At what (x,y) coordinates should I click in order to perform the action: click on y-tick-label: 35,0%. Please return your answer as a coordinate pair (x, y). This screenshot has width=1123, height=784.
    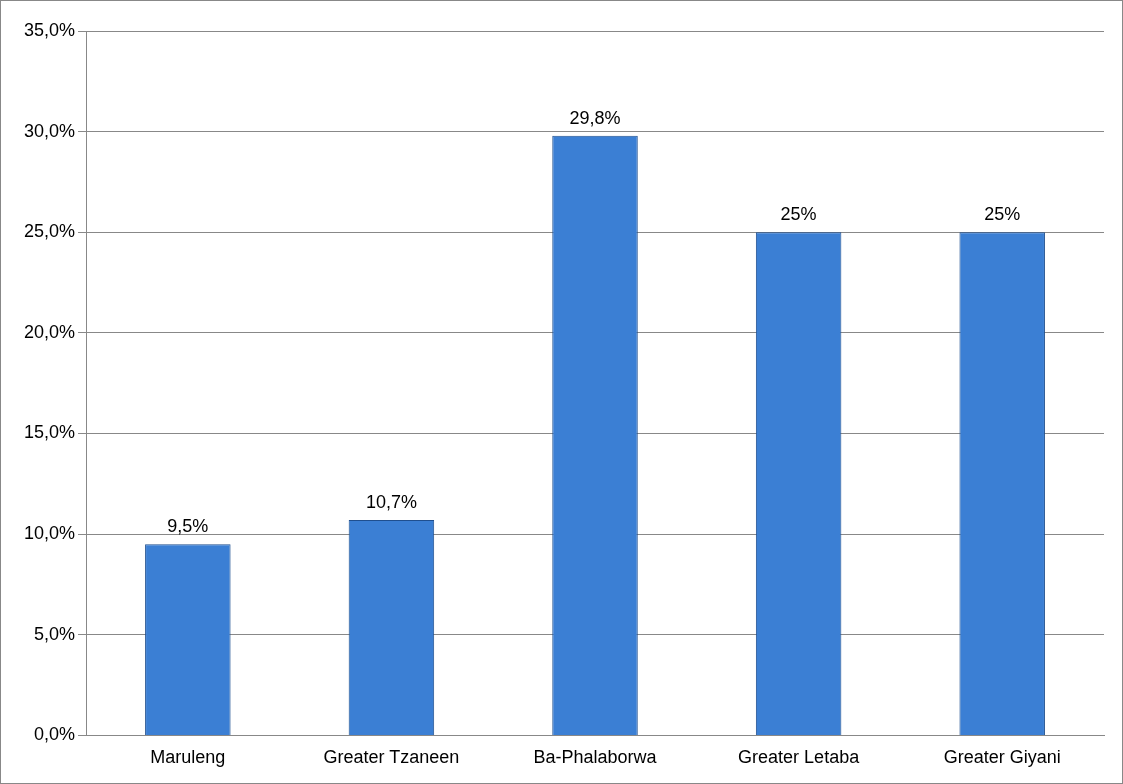
    Looking at the image, I should click on (49, 29).